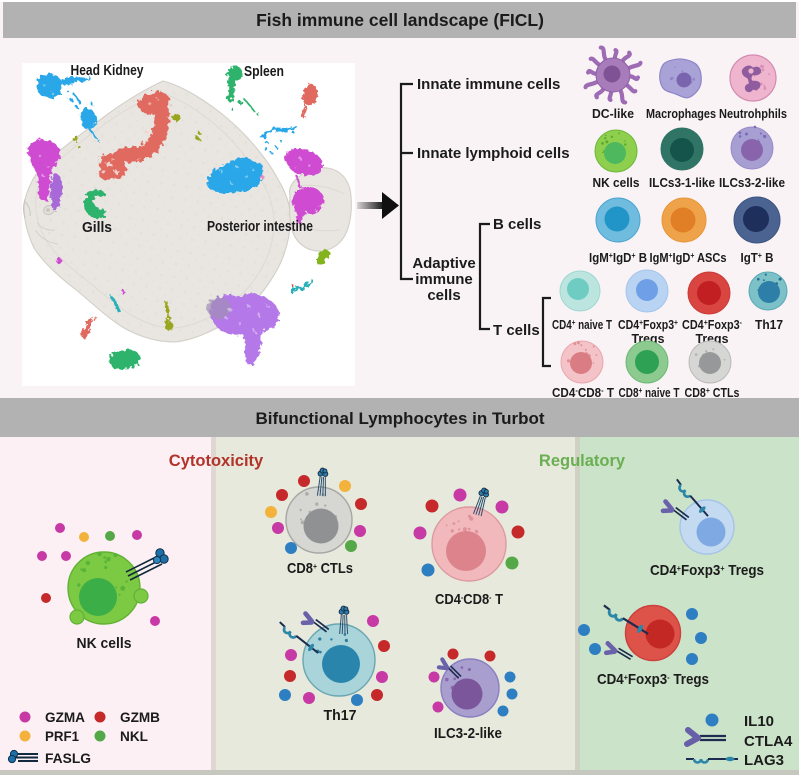  I want to click on svg-text: ILC3-2-like, so click(468, 733).